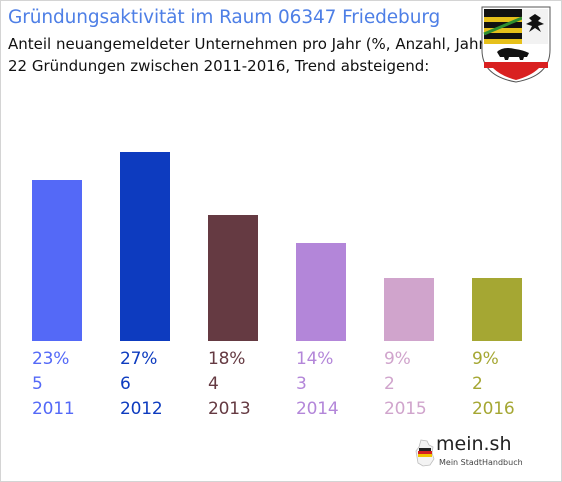 This screenshot has height=482, width=562. I want to click on percent-label-2011: 23%, so click(51, 359).